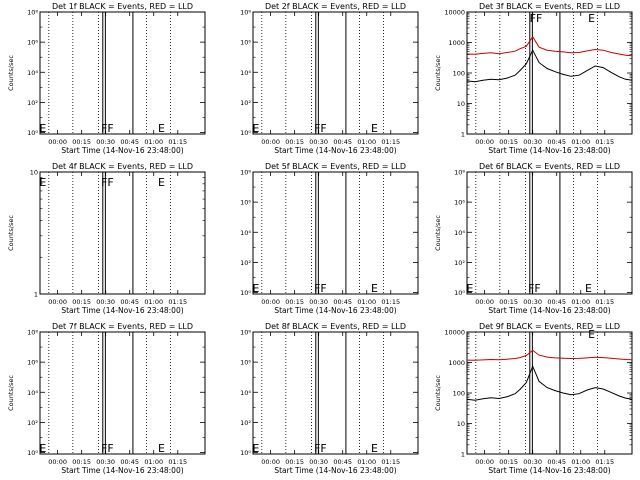  What do you see at coordinates (122, 326) in the screenshot?
I see `chart-title: Det 7f BLACK = Events, RED = LLD` at bounding box center [122, 326].